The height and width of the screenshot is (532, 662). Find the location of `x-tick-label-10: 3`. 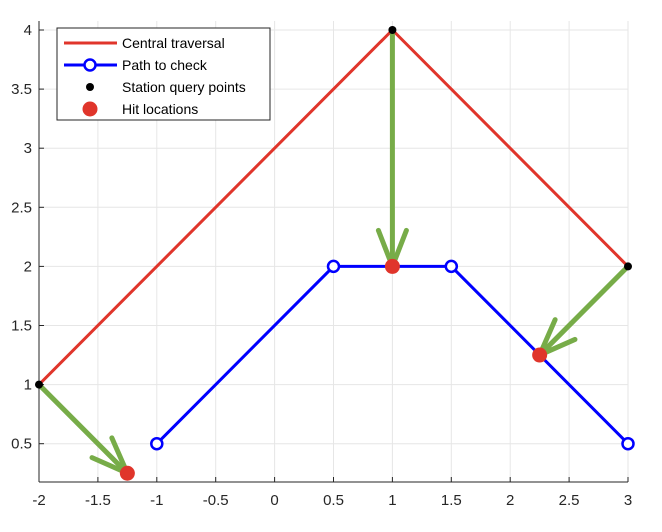

x-tick-label-10: 3 is located at coordinates (628, 500).